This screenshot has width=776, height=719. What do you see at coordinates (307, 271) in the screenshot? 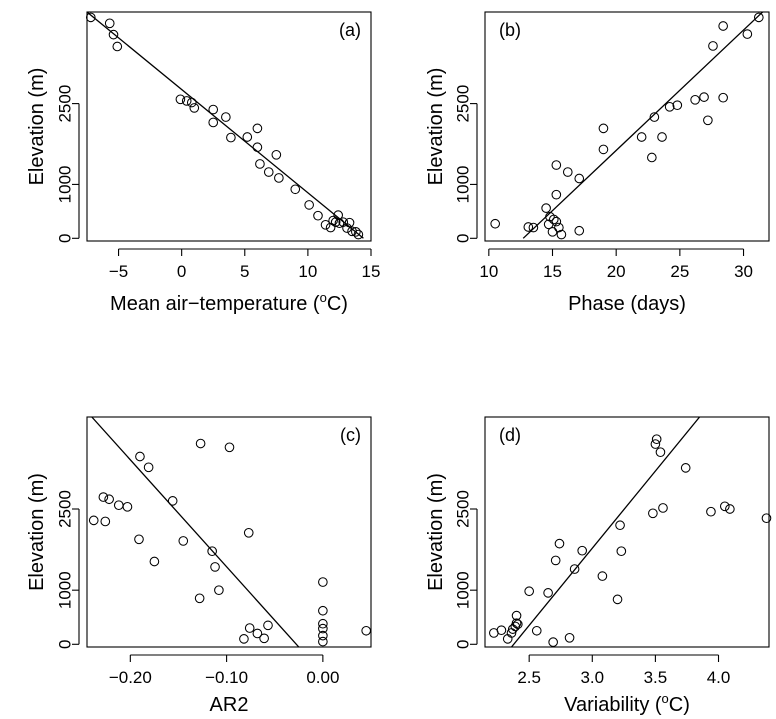
I see `x-tick-label: 10` at bounding box center [307, 271].